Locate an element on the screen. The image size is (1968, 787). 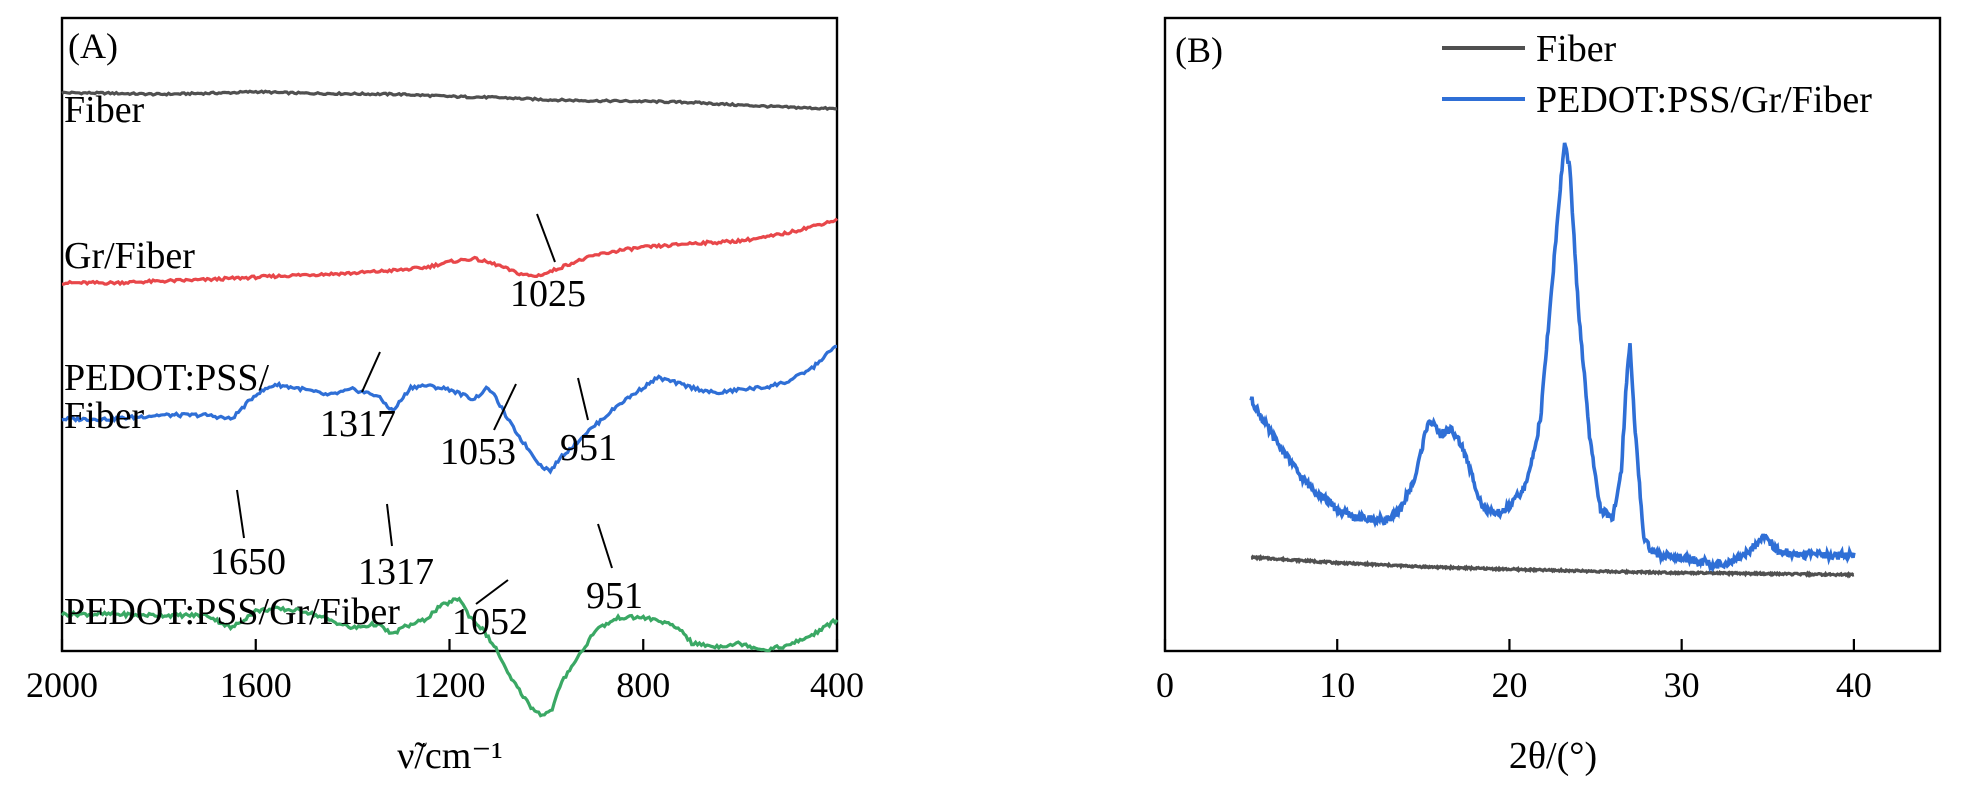
label-fiber: Fiber is located at coordinates (104, 110).